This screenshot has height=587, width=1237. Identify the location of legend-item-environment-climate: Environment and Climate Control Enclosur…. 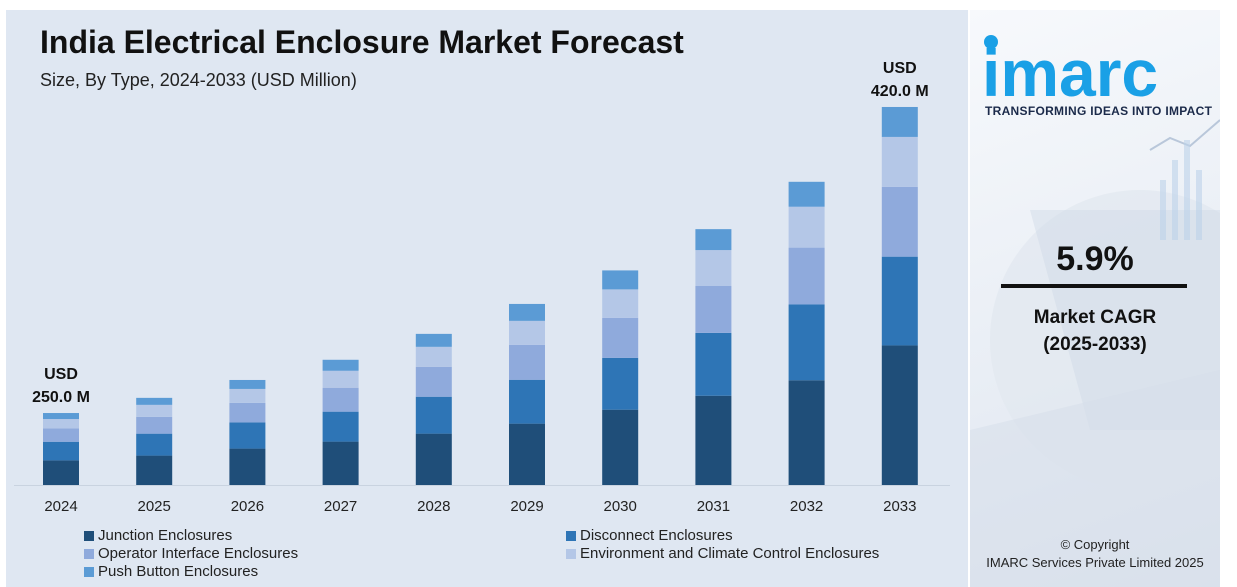
(722, 553).